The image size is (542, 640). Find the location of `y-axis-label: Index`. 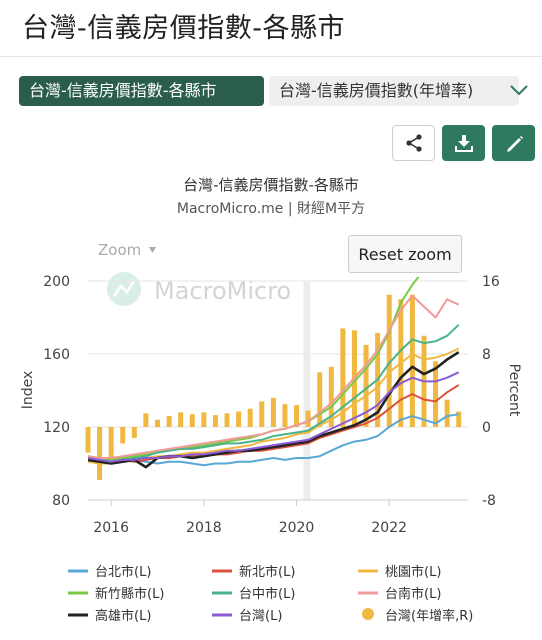

y-axis-label: Index is located at coordinates (28, 390).